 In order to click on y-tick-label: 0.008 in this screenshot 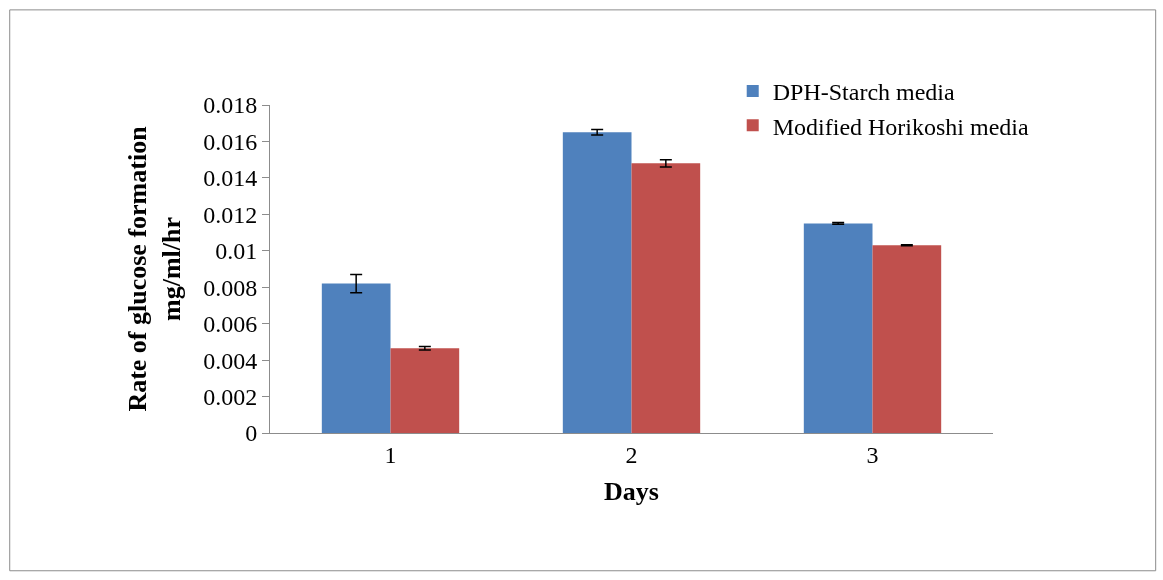, I will do `click(230, 287)`.